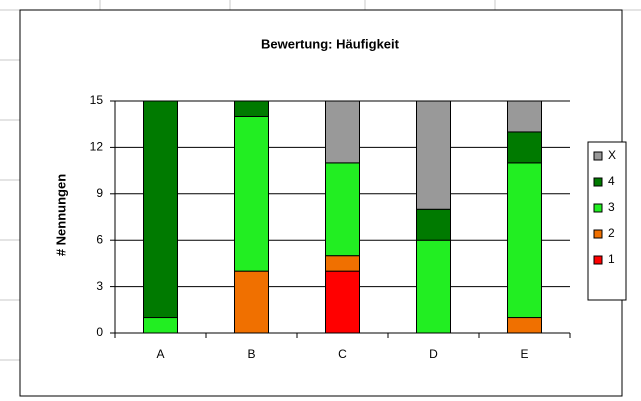 Image resolution: width=641 pixels, height=401 pixels. What do you see at coordinates (611, 233) in the screenshot?
I see `legend-label: 2` at bounding box center [611, 233].